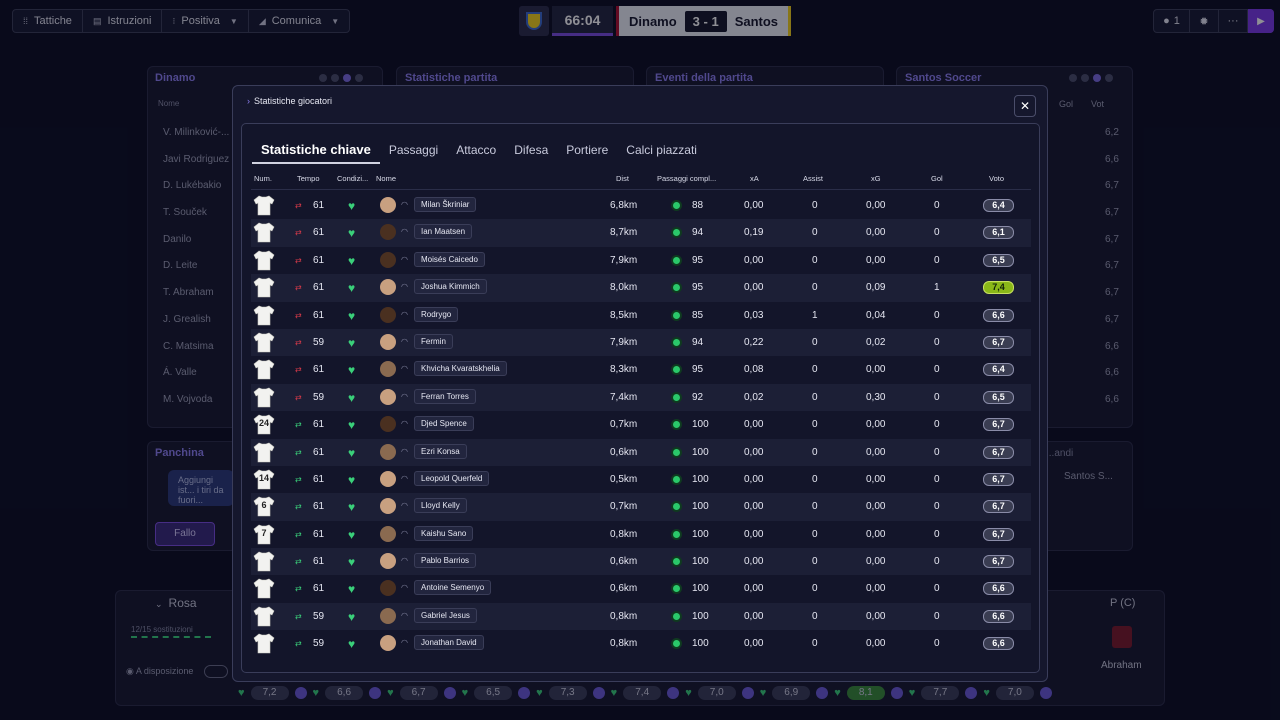 The width and height of the screenshot is (1280, 720). I want to click on squad-title: ⌄ Rosa, so click(176, 603).